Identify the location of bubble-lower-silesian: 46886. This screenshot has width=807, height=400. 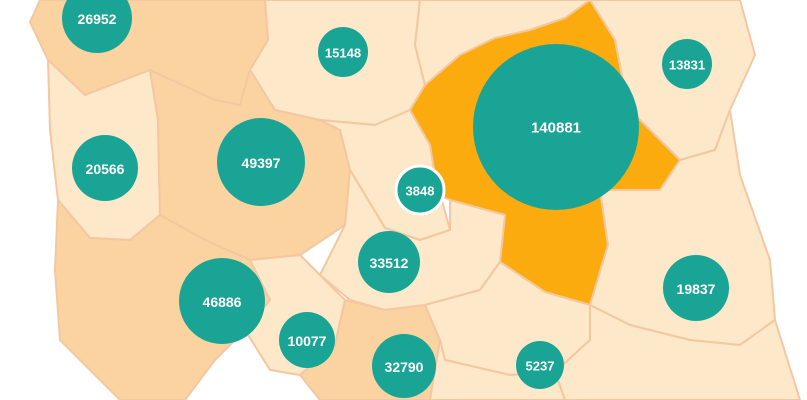
(222, 301).